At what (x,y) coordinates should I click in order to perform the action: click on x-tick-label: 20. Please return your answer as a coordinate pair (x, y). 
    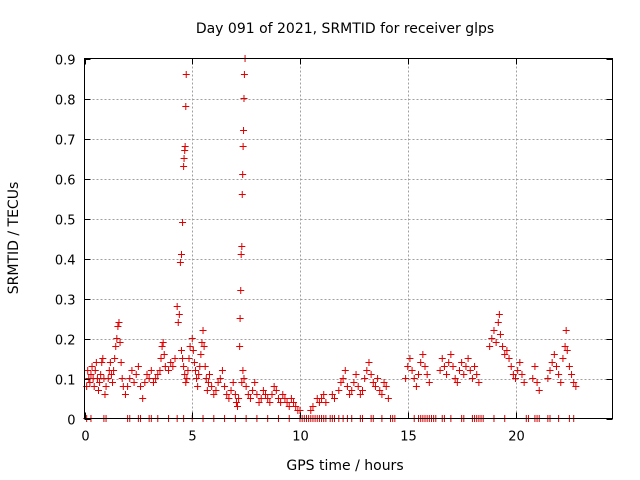
    Looking at the image, I should click on (516, 437).